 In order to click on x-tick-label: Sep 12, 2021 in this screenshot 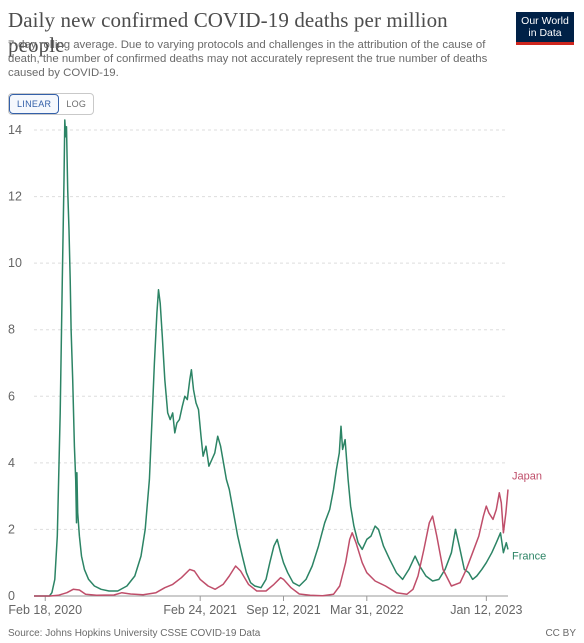, I will do `click(283, 610)`.